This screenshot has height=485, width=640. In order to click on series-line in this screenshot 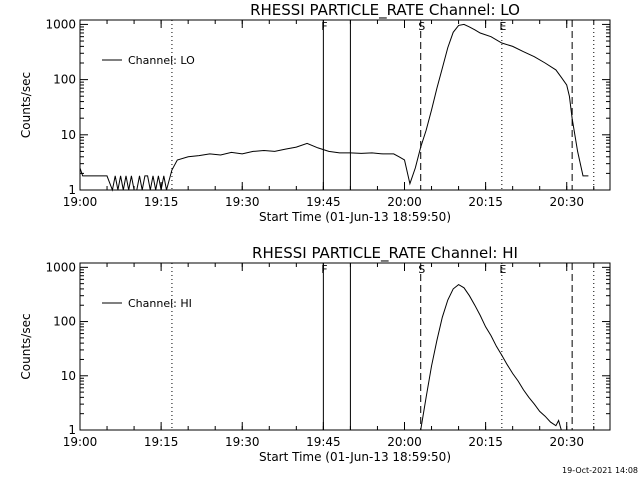, I will do `click(491, 357)`.